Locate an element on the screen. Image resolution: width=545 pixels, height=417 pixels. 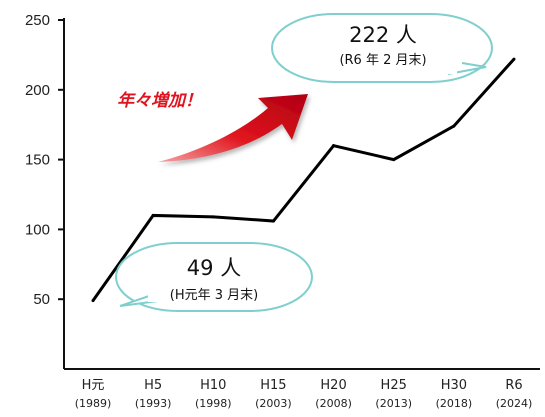
x-tick-year: (2018) is located at coordinates (454, 403).